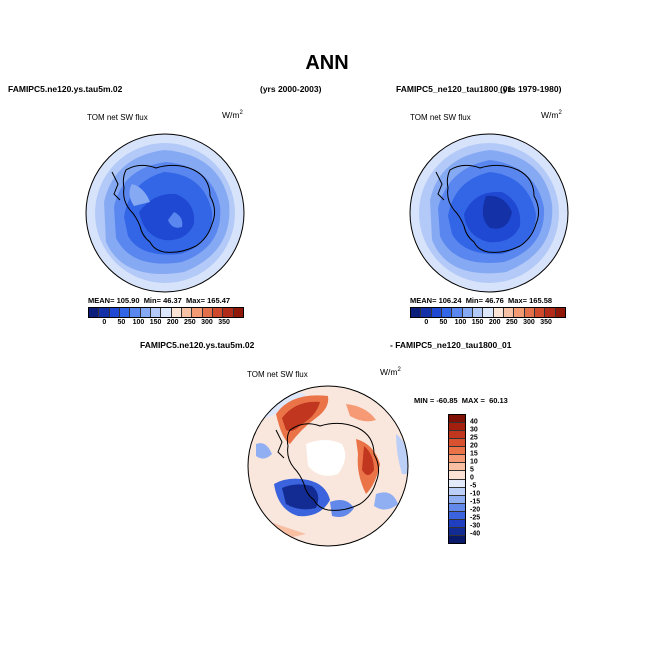  What do you see at coordinates (232, 115) in the screenshot?
I see `units-label-left: W/m2` at bounding box center [232, 115].